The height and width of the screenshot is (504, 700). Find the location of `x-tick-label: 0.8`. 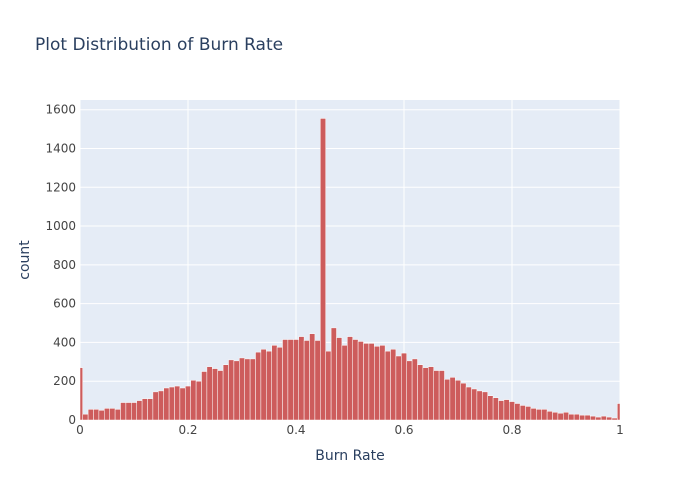

x-tick-label: 0.8 is located at coordinates (511, 430).